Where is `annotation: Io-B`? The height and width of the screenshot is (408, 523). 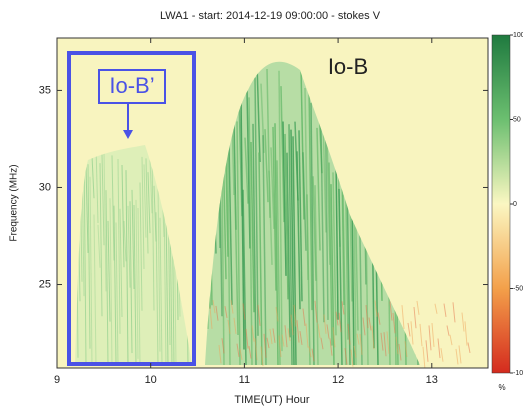 annotation: Io-B is located at coordinates (348, 66).